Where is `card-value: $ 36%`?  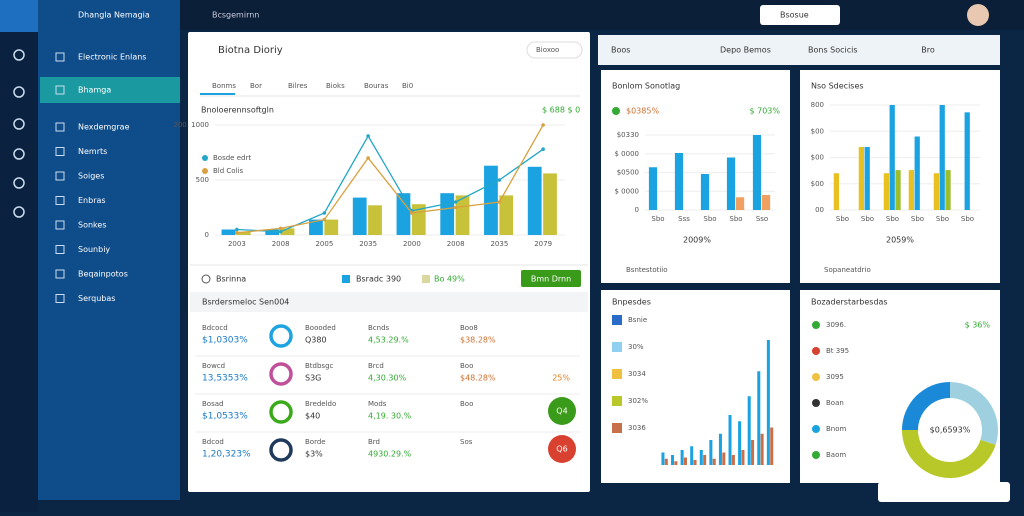
card-value: $ 36% is located at coordinates (978, 325).